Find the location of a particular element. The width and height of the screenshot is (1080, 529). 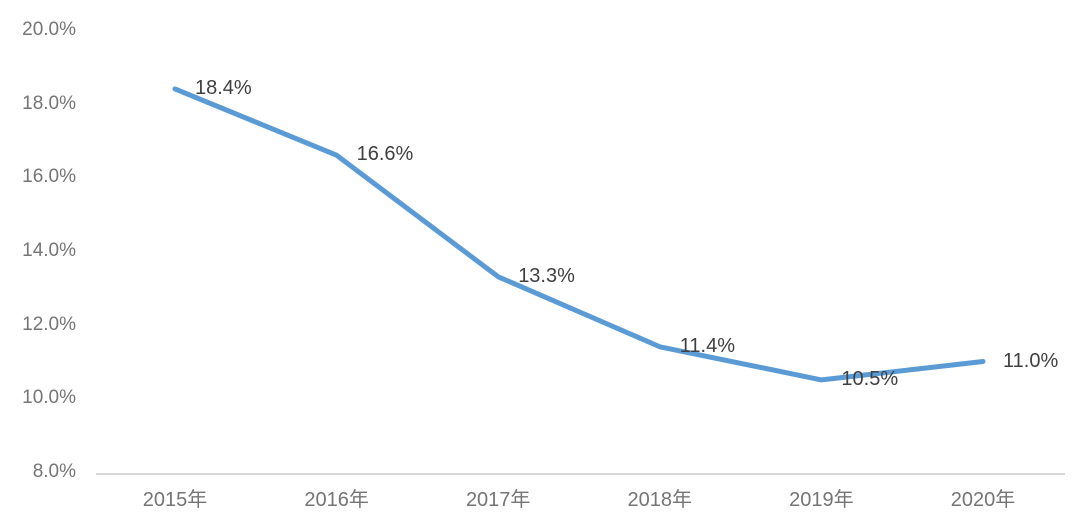

y-tick-label: 18.0% is located at coordinates (49, 103).